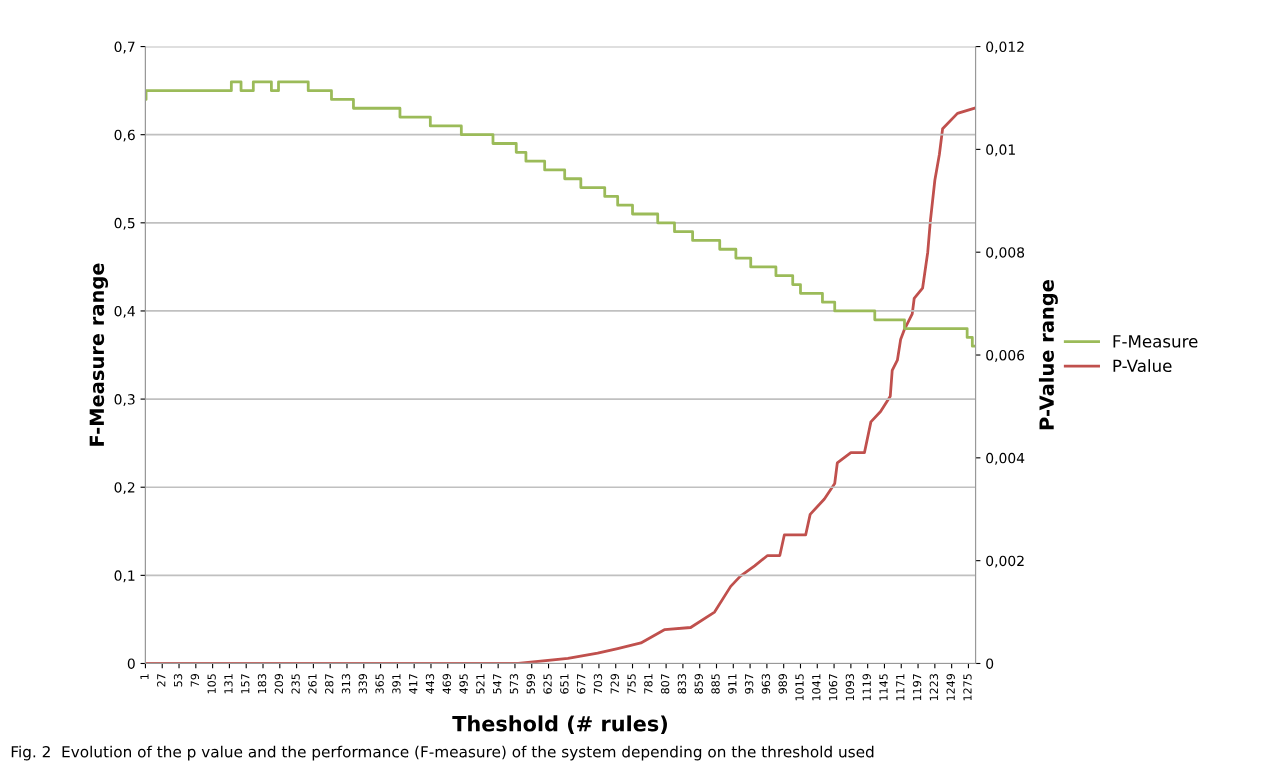 This screenshot has height=776, width=1287. I want to click on y-tick-label: 0,7, so click(124, 47).